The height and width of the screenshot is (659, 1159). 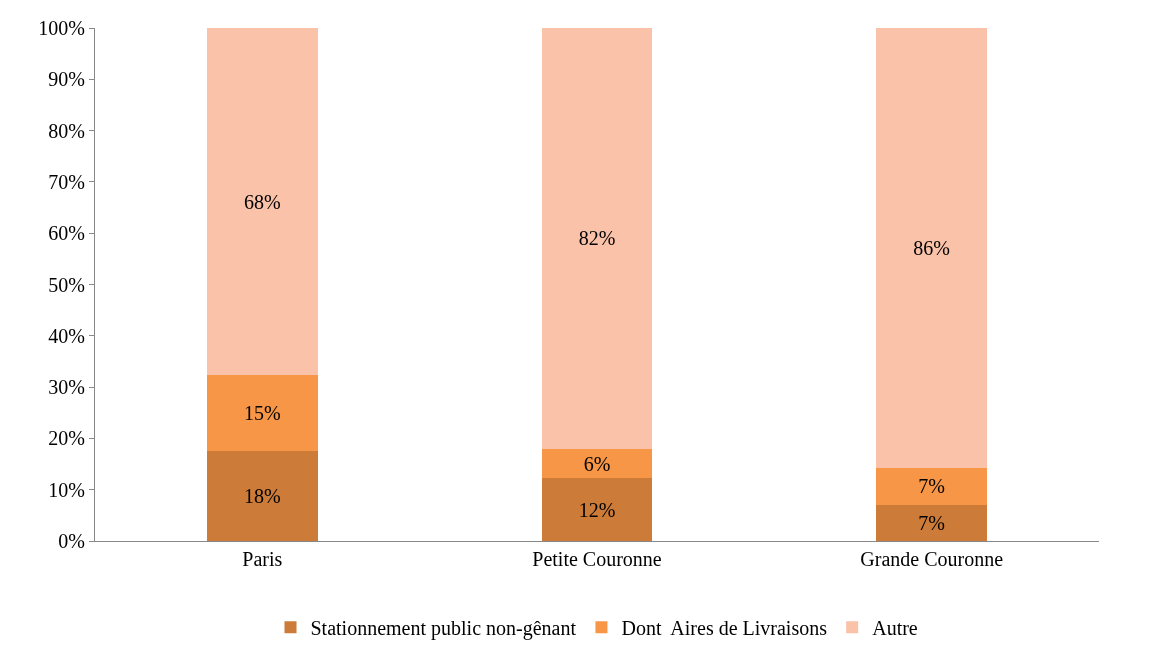 What do you see at coordinates (66, 284) in the screenshot?
I see `y-tick-label: 50%` at bounding box center [66, 284].